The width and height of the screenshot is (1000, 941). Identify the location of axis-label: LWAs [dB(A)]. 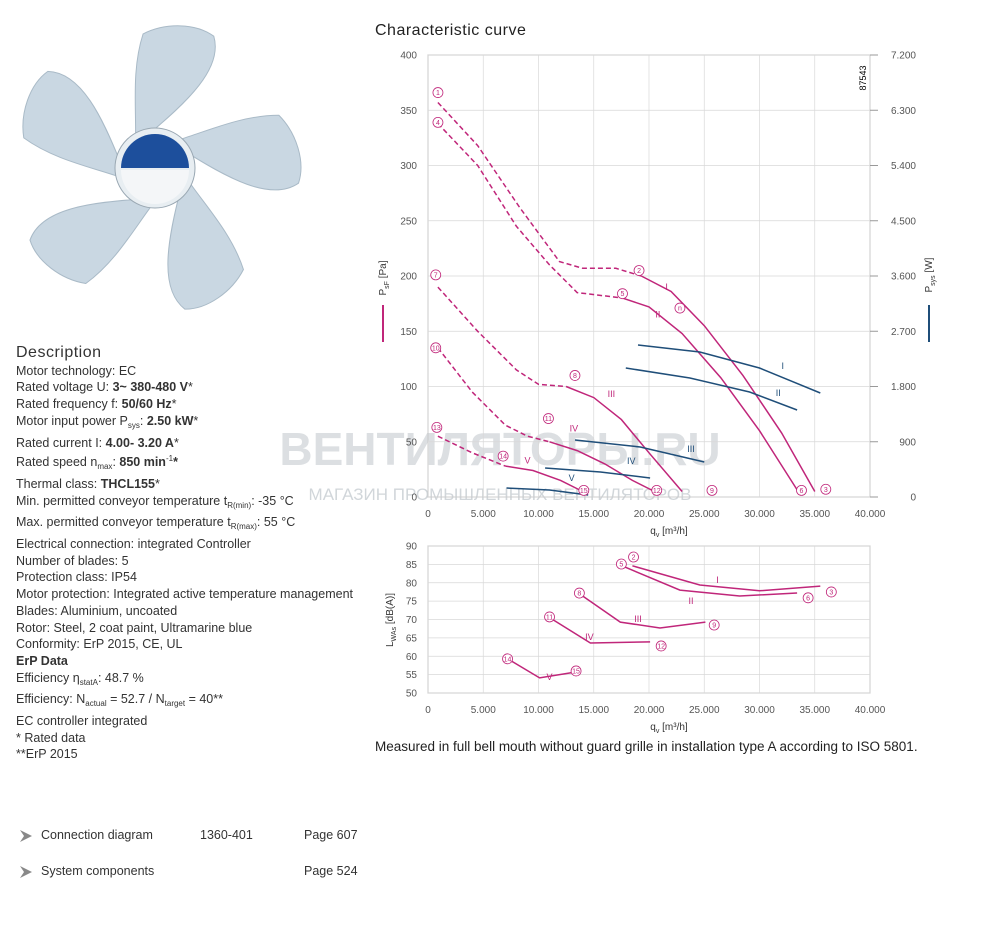
(391, 620).